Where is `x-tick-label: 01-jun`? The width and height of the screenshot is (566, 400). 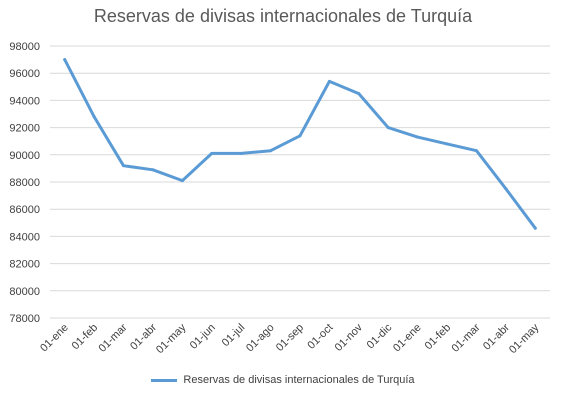
x-tick-label: 01-jun is located at coordinates (203, 337).